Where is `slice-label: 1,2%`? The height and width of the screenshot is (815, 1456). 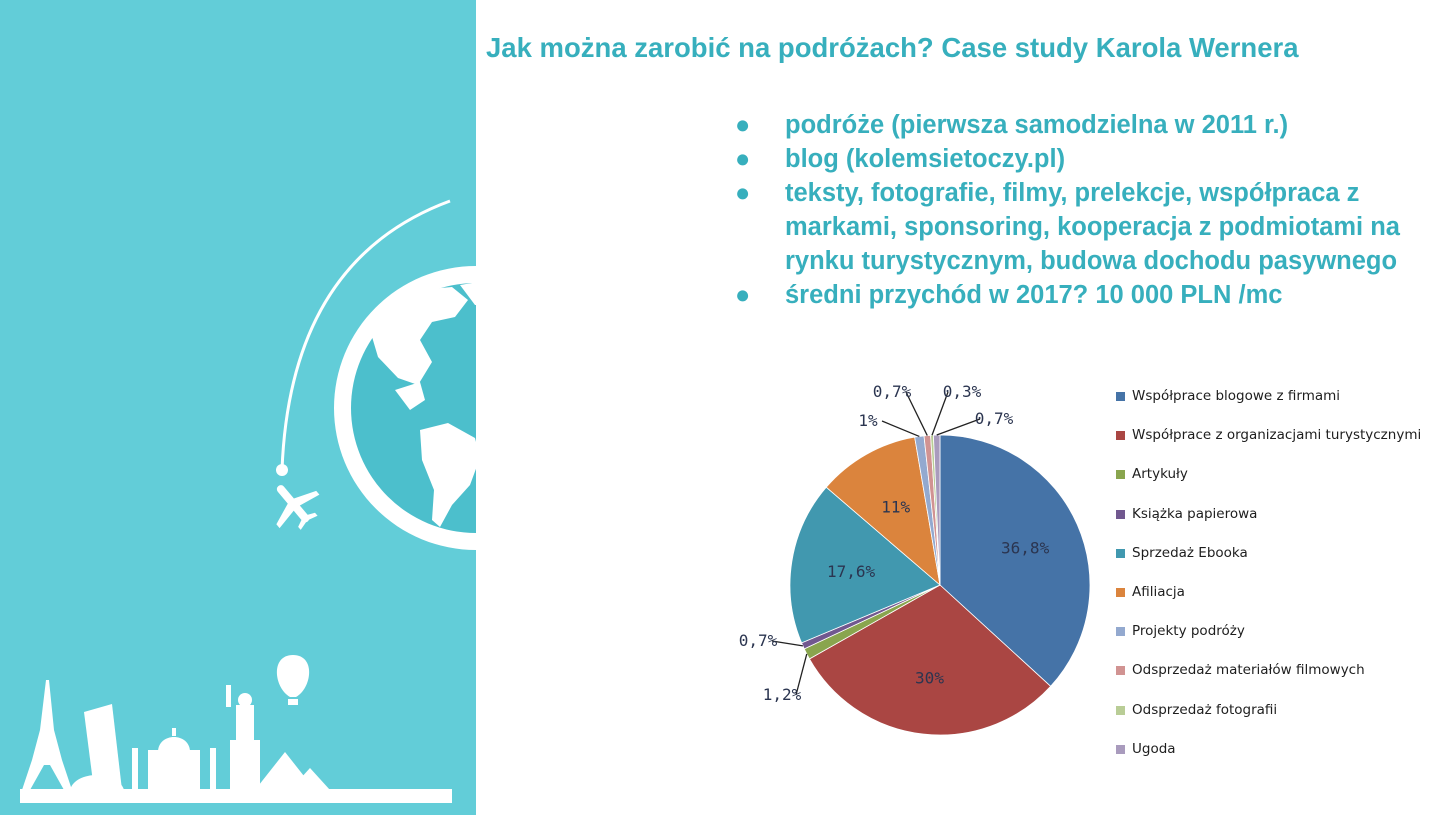
slice-label: 1,2% is located at coordinates (782, 694).